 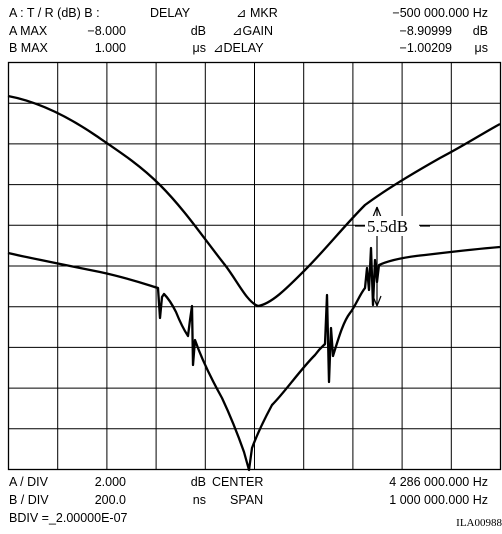 What do you see at coordinates (106, 31) in the screenshot?
I see `a-max-value: −8.000` at bounding box center [106, 31].